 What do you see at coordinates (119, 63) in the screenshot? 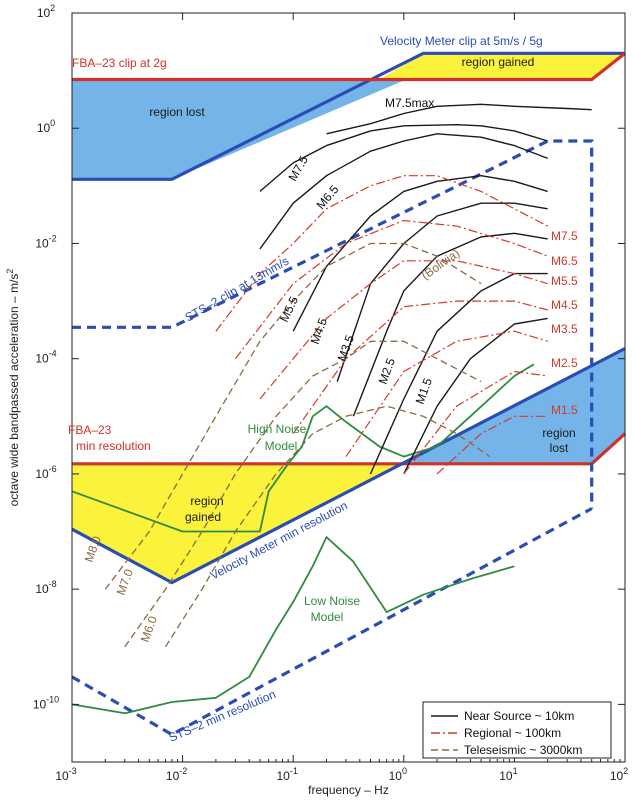
I see `annotation: FBA–23 clip at 2g` at bounding box center [119, 63].